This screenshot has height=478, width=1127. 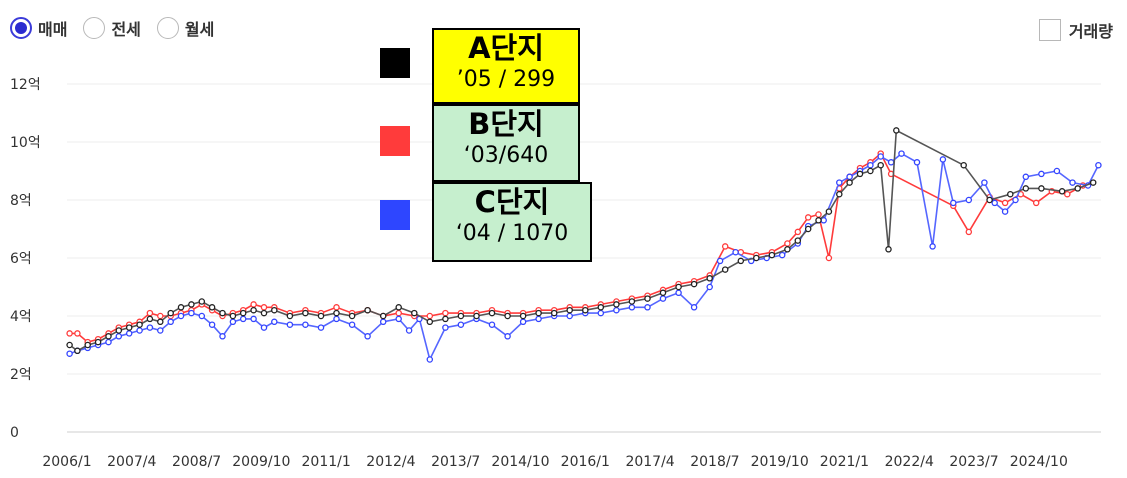 What do you see at coordinates (1049, 30) in the screenshot?
I see `checkbox-unchecked-icon` at bounding box center [1049, 30].